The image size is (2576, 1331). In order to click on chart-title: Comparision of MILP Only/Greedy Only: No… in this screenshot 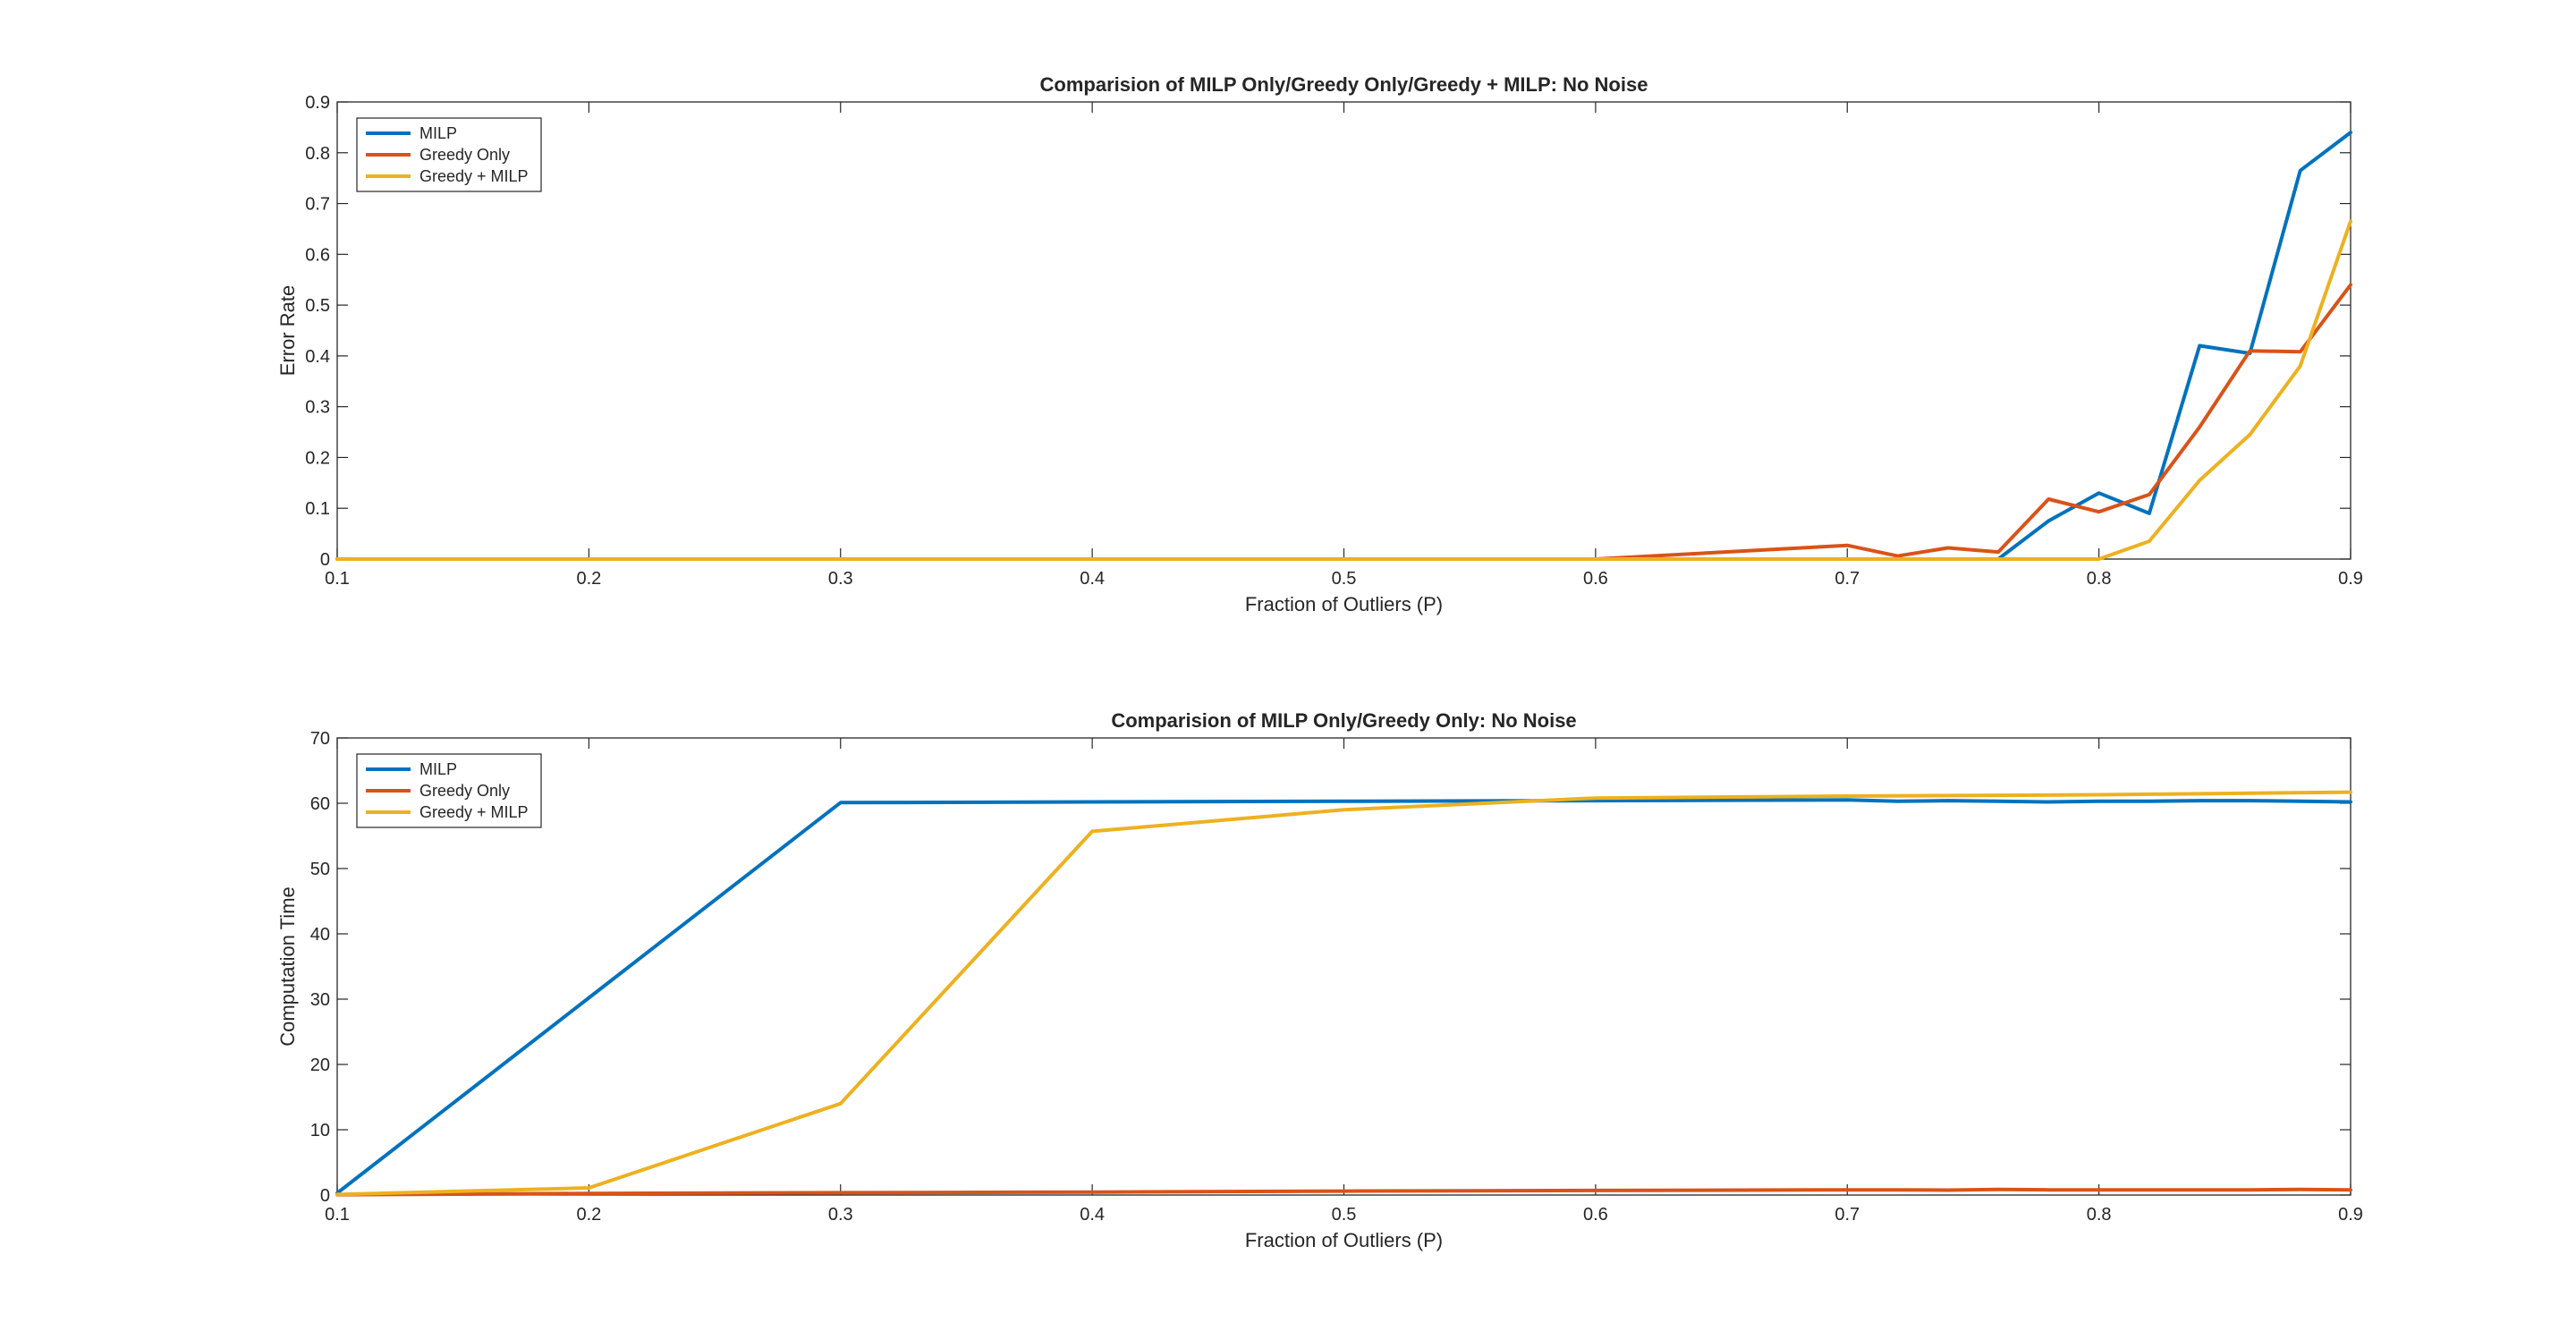, I will do `click(1343, 721)`.